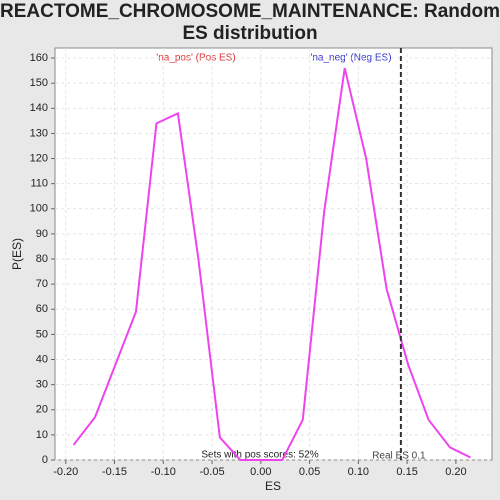 This screenshot has width=500, height=500. I want to click on y-tick-label: 160, so click(39, 58).